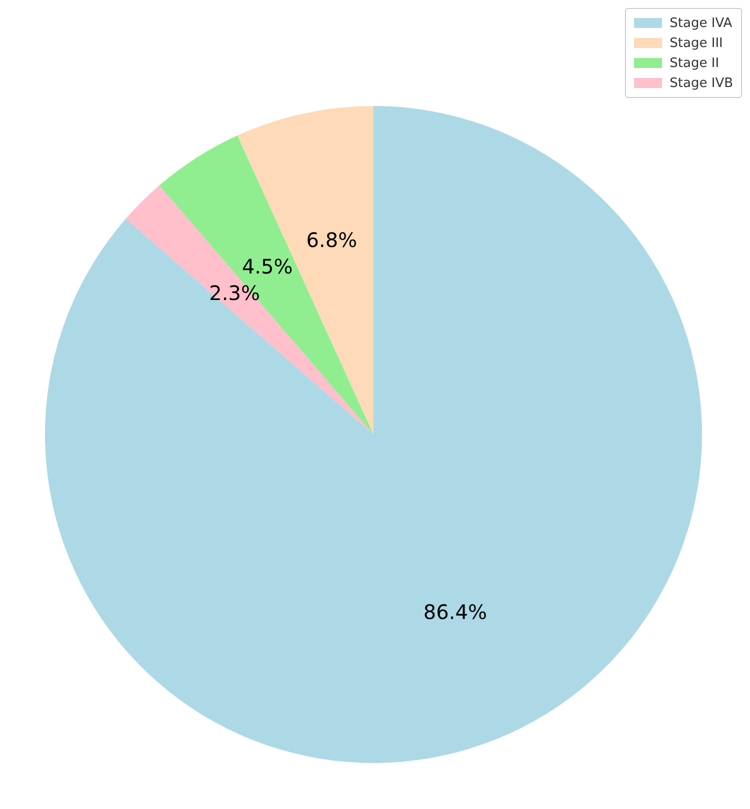  What do you see at coordinates (234, 292) in the screenshot?
I see `data-label: 2.3%` at bounding box center [234, 292].